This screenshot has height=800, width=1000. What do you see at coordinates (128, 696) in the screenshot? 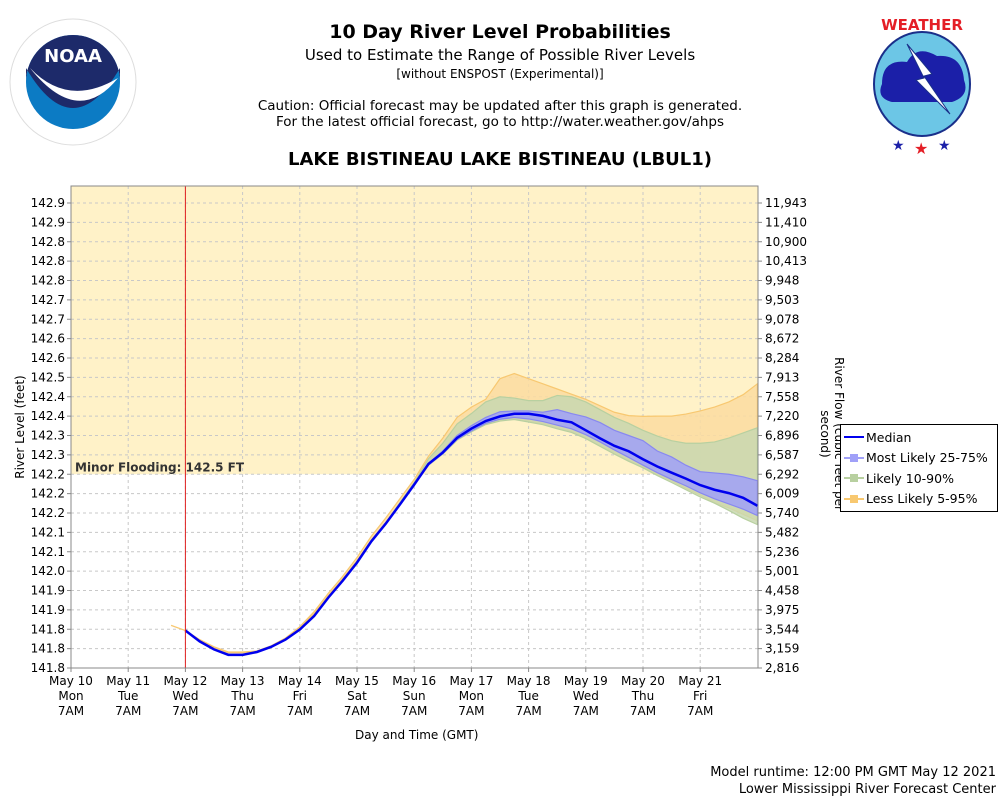
I see `x-tick-label: Tue` at bounding box center [128, 696].